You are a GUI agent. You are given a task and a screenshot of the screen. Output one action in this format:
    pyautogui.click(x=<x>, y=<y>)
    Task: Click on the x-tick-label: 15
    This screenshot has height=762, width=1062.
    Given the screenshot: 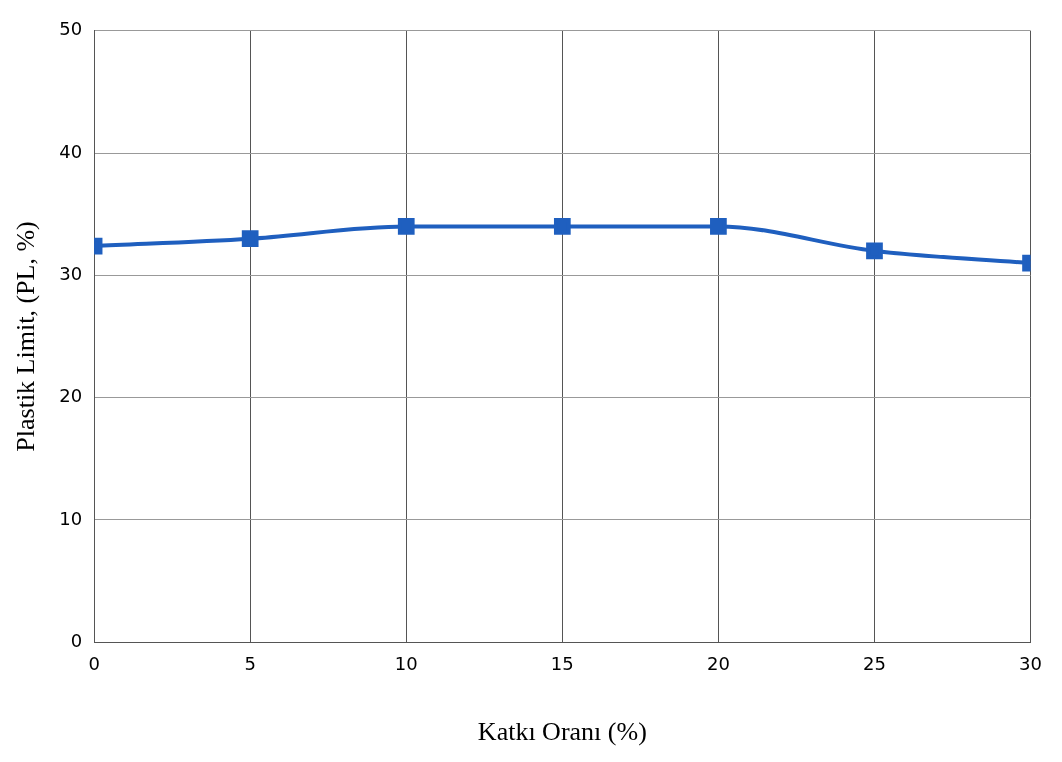 What is the action you would take?
    pyautogui.click(x=562, y=663)
    